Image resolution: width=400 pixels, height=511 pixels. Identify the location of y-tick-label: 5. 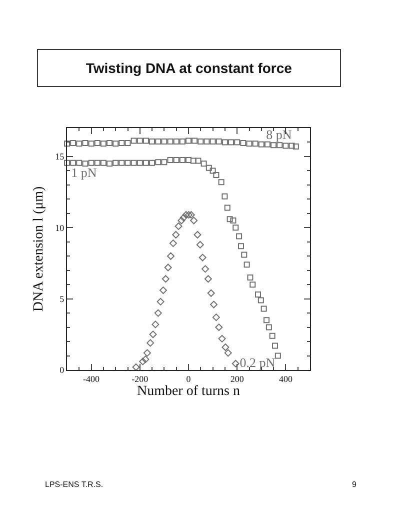
(62, 299).